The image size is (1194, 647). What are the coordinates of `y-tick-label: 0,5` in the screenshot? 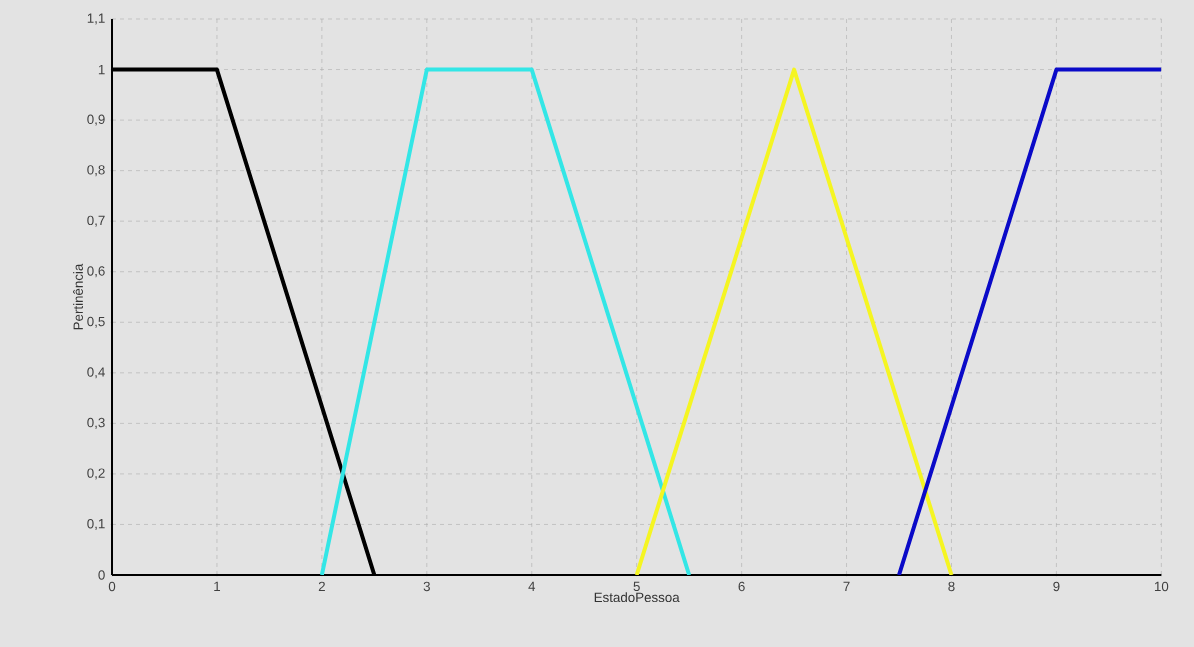 It's located at (96, 322).